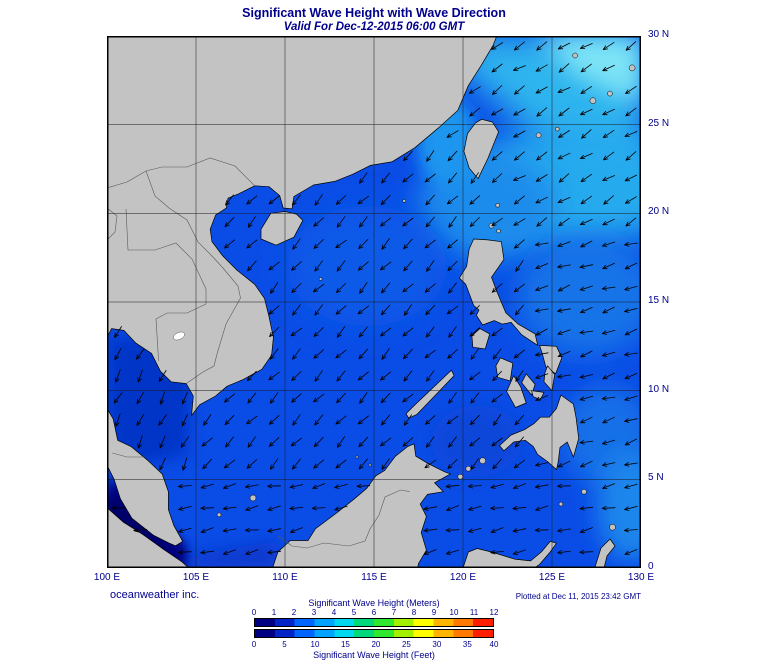 Image resolution: width=775 pixels, height=665 pixels. Describe the element at coordinates (394, 612) in the screenshot. I see `meters-tick: 7` at that location.